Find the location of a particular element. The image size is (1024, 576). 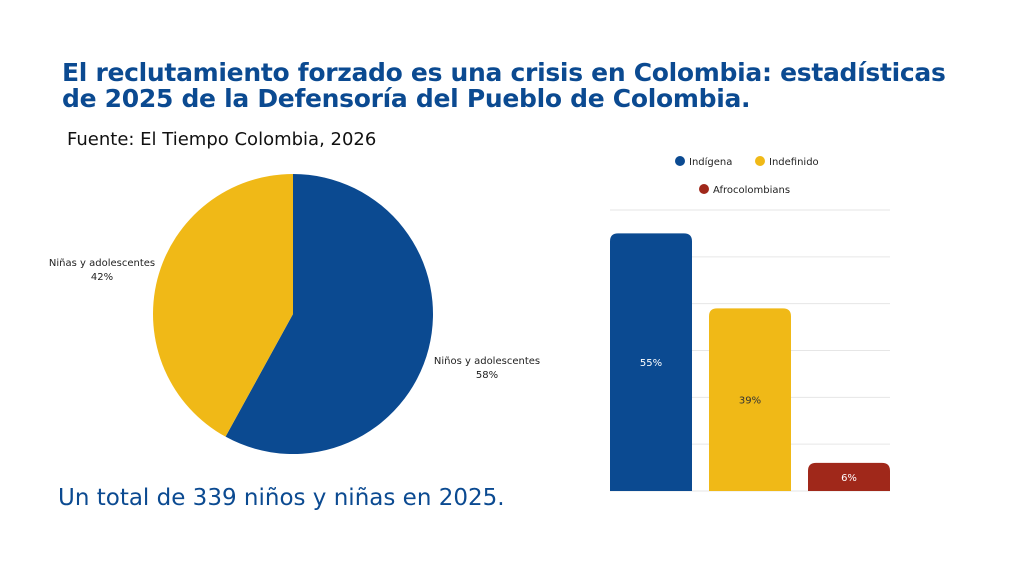

pie-slice-value: 42% is located at coordinates (102, 277).